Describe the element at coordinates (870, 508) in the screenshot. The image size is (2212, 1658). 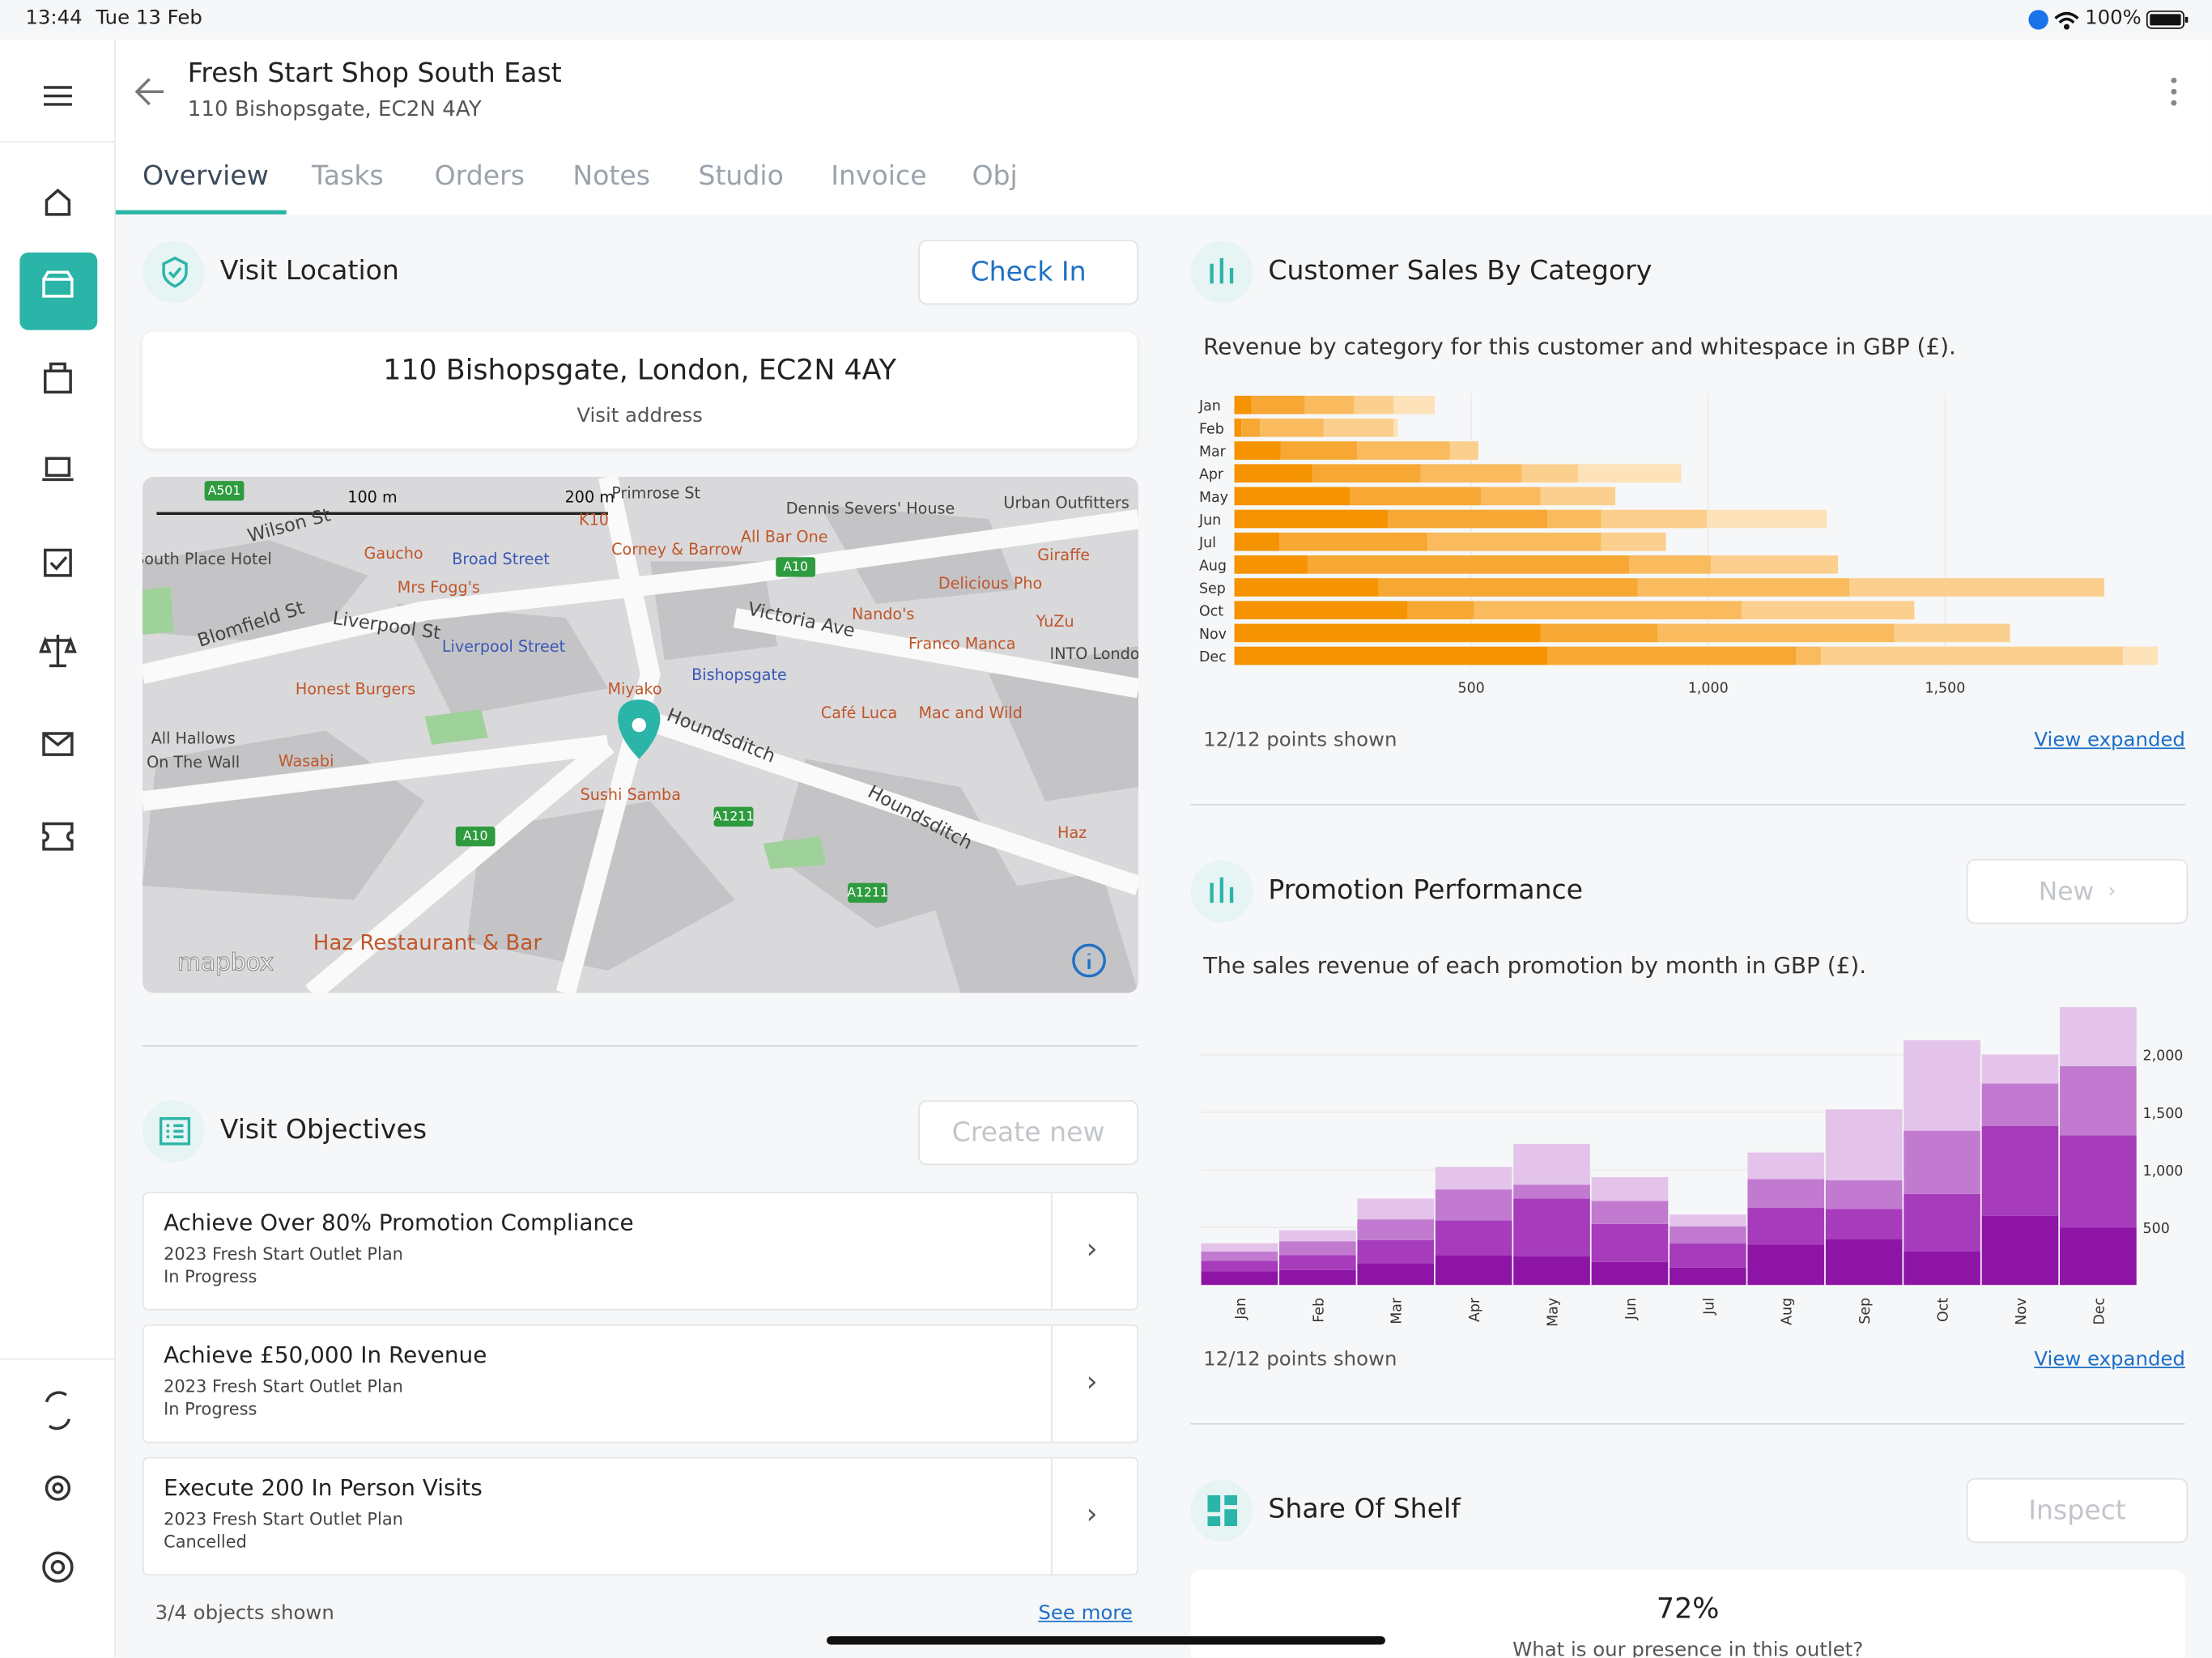
I see `map-label: Dennis Severs' House` at that location.